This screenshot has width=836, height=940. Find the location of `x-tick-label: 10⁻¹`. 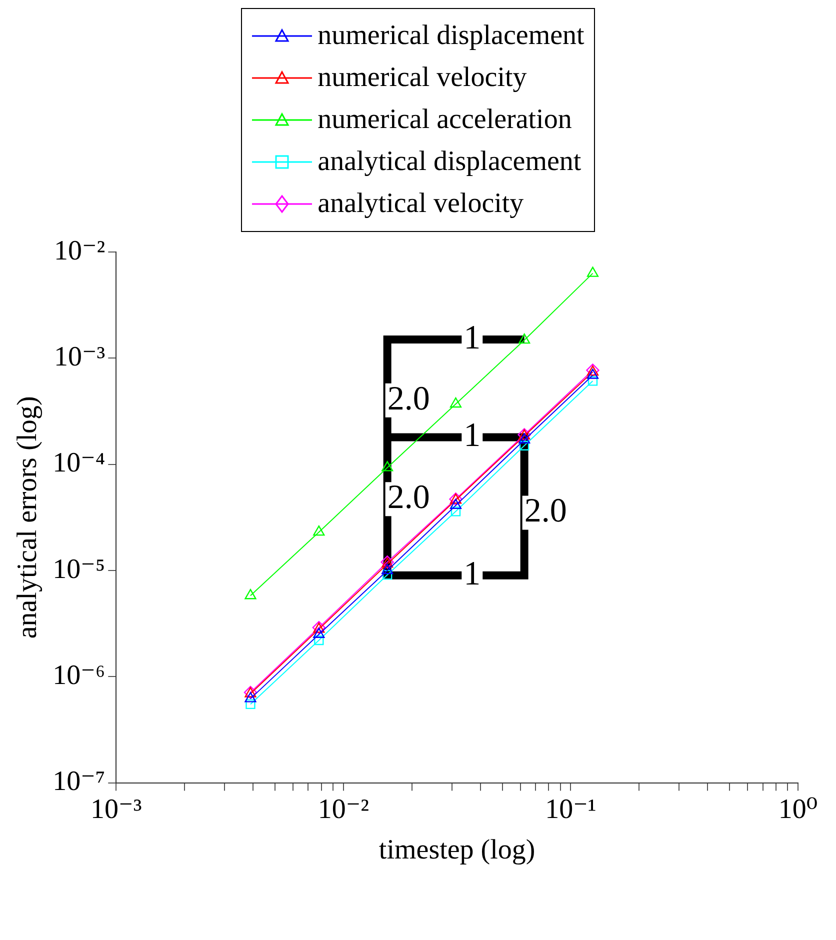

x-tick-label: 10⁻¹ is located at coordinates (570, 809).